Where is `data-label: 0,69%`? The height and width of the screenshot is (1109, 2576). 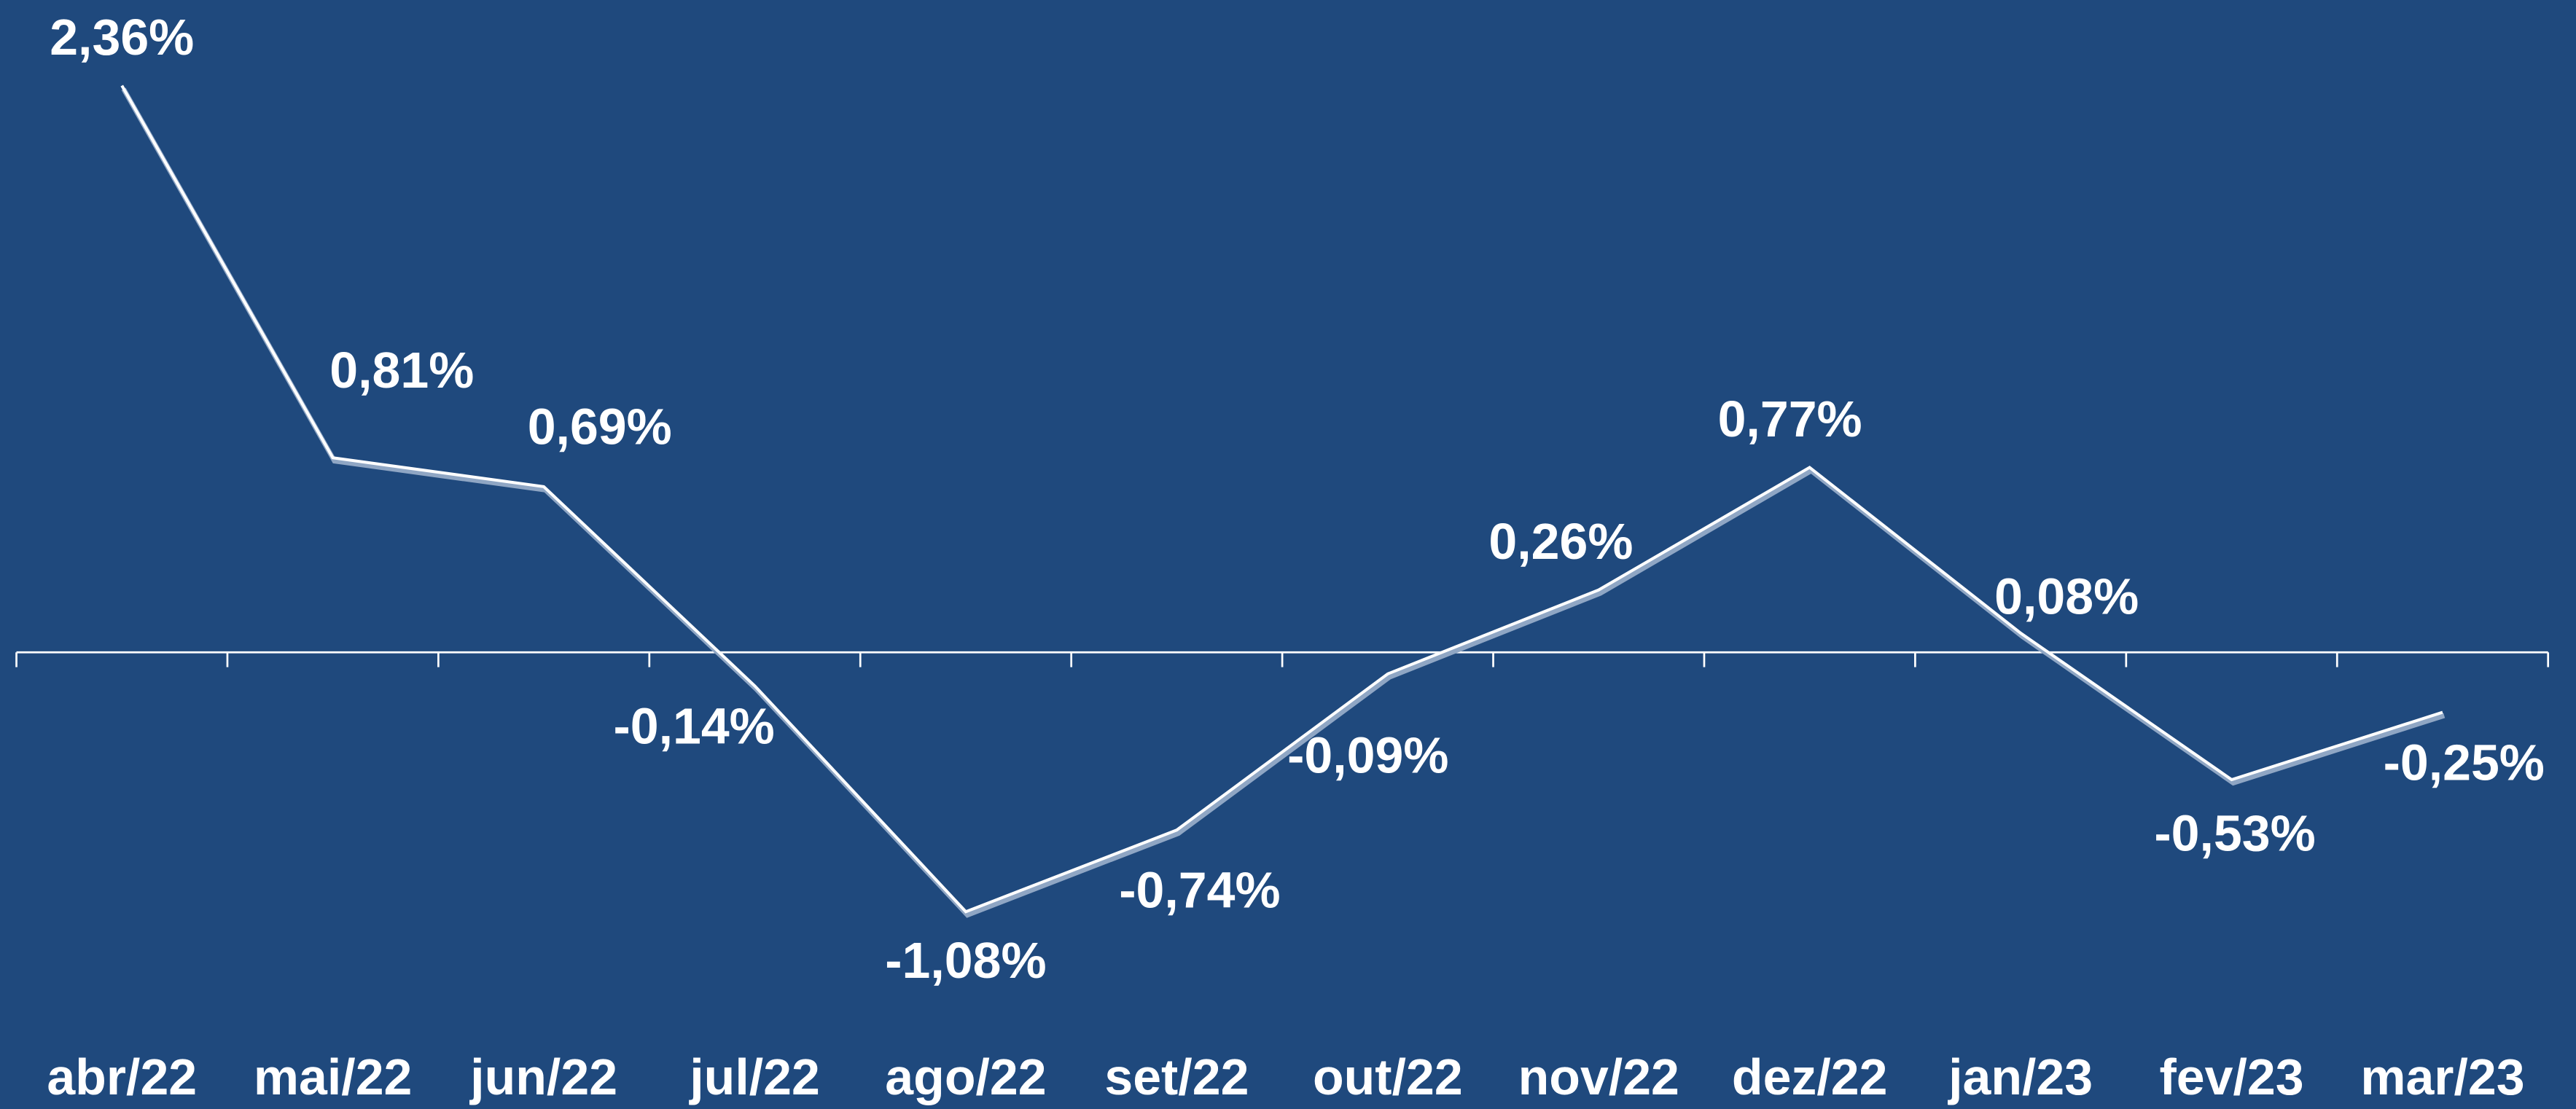 data-label: 0,69% is located at coordinates (600, 427).